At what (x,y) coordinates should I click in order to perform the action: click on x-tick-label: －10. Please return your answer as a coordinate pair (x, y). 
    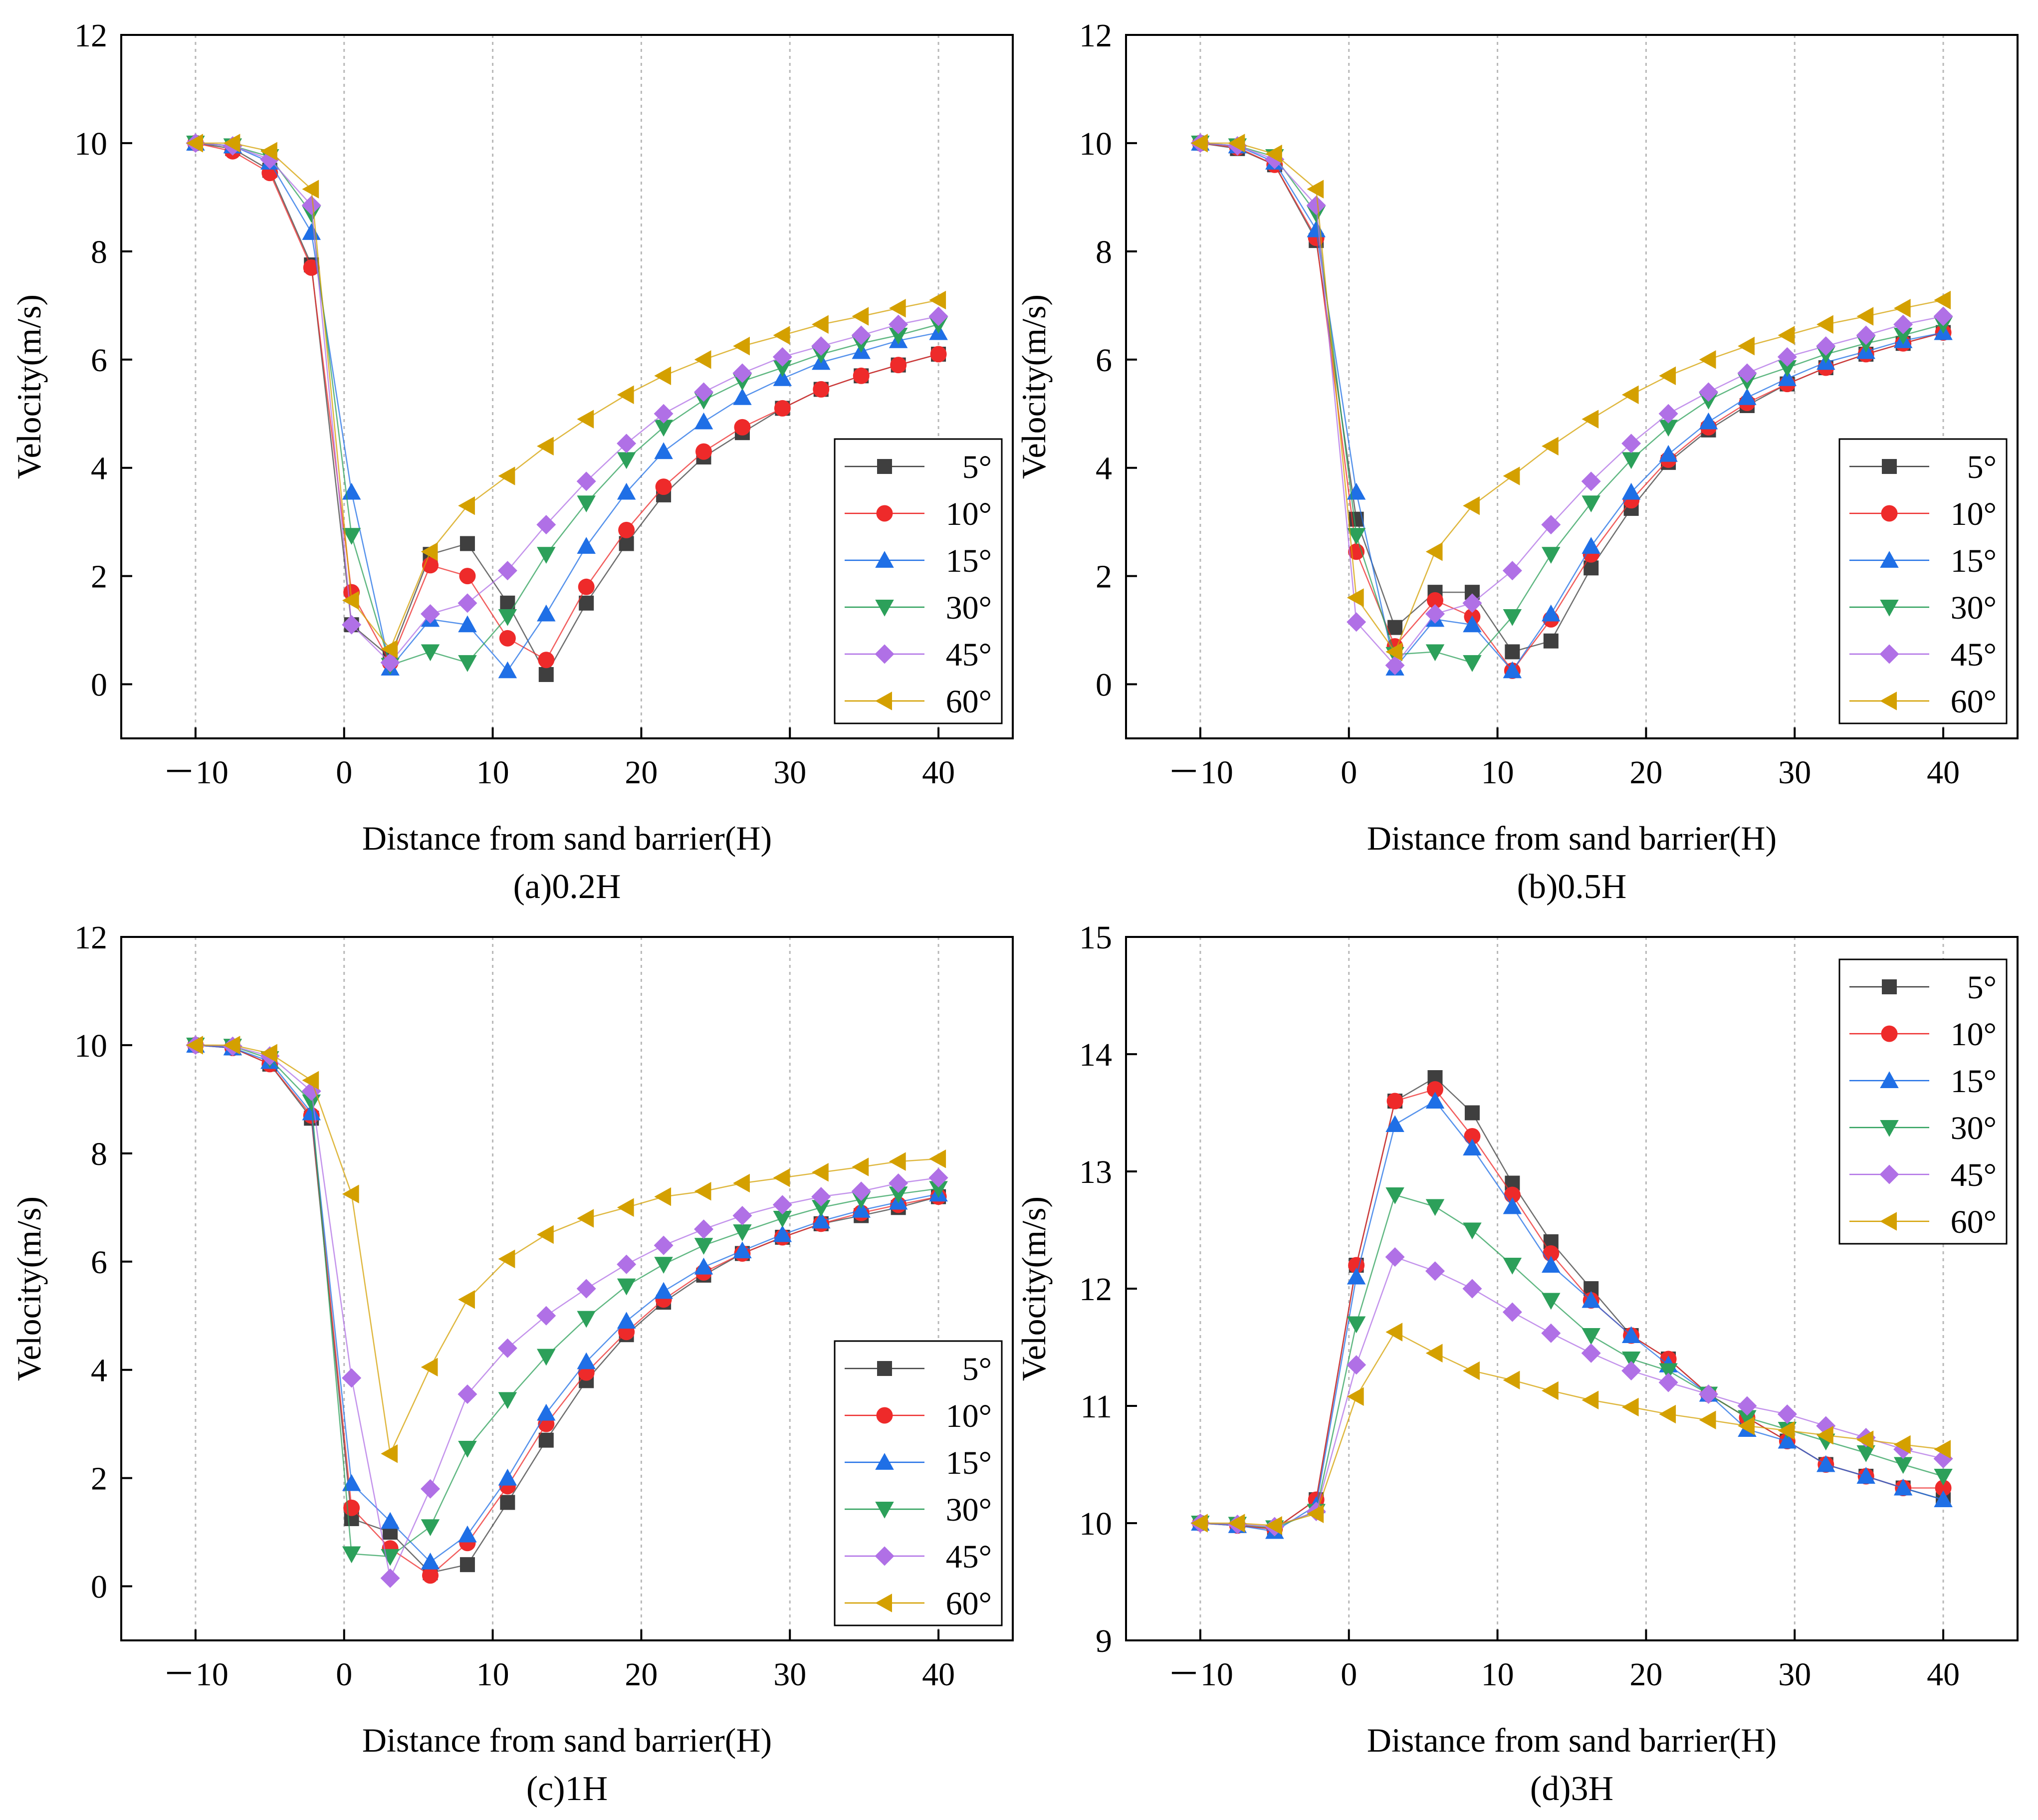
    Looking at the image, I should click on (196, 1674).